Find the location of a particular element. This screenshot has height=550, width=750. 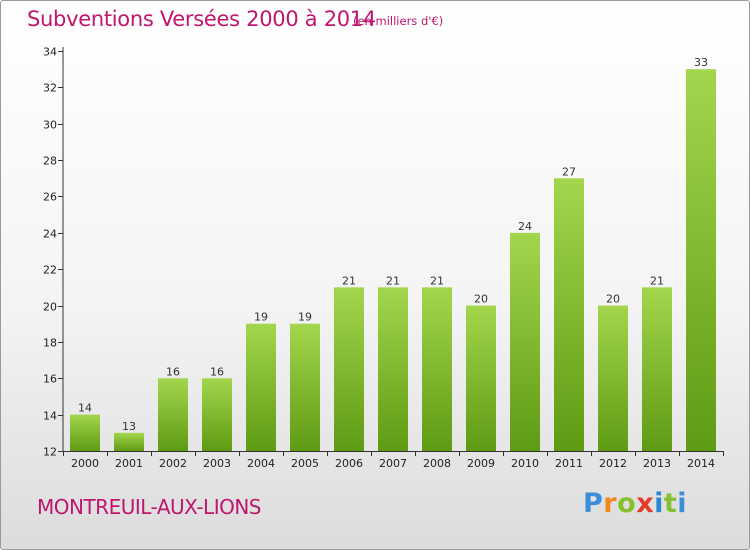

proxiti-logo: Proxiti is located at coordinates (635, 503).